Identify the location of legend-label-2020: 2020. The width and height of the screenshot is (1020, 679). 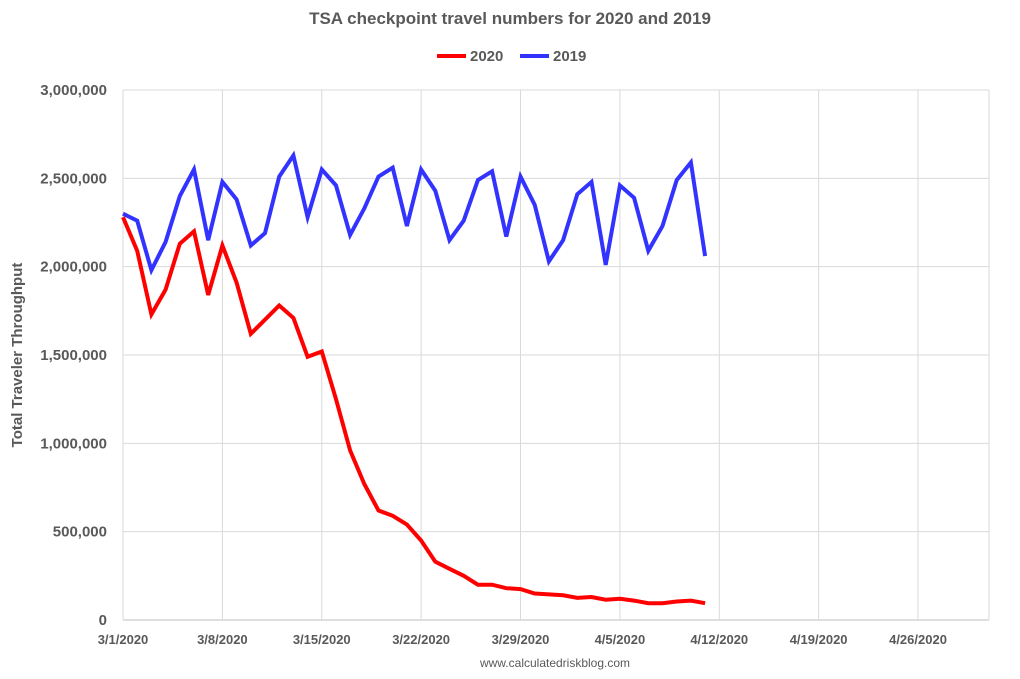
(486, 56).